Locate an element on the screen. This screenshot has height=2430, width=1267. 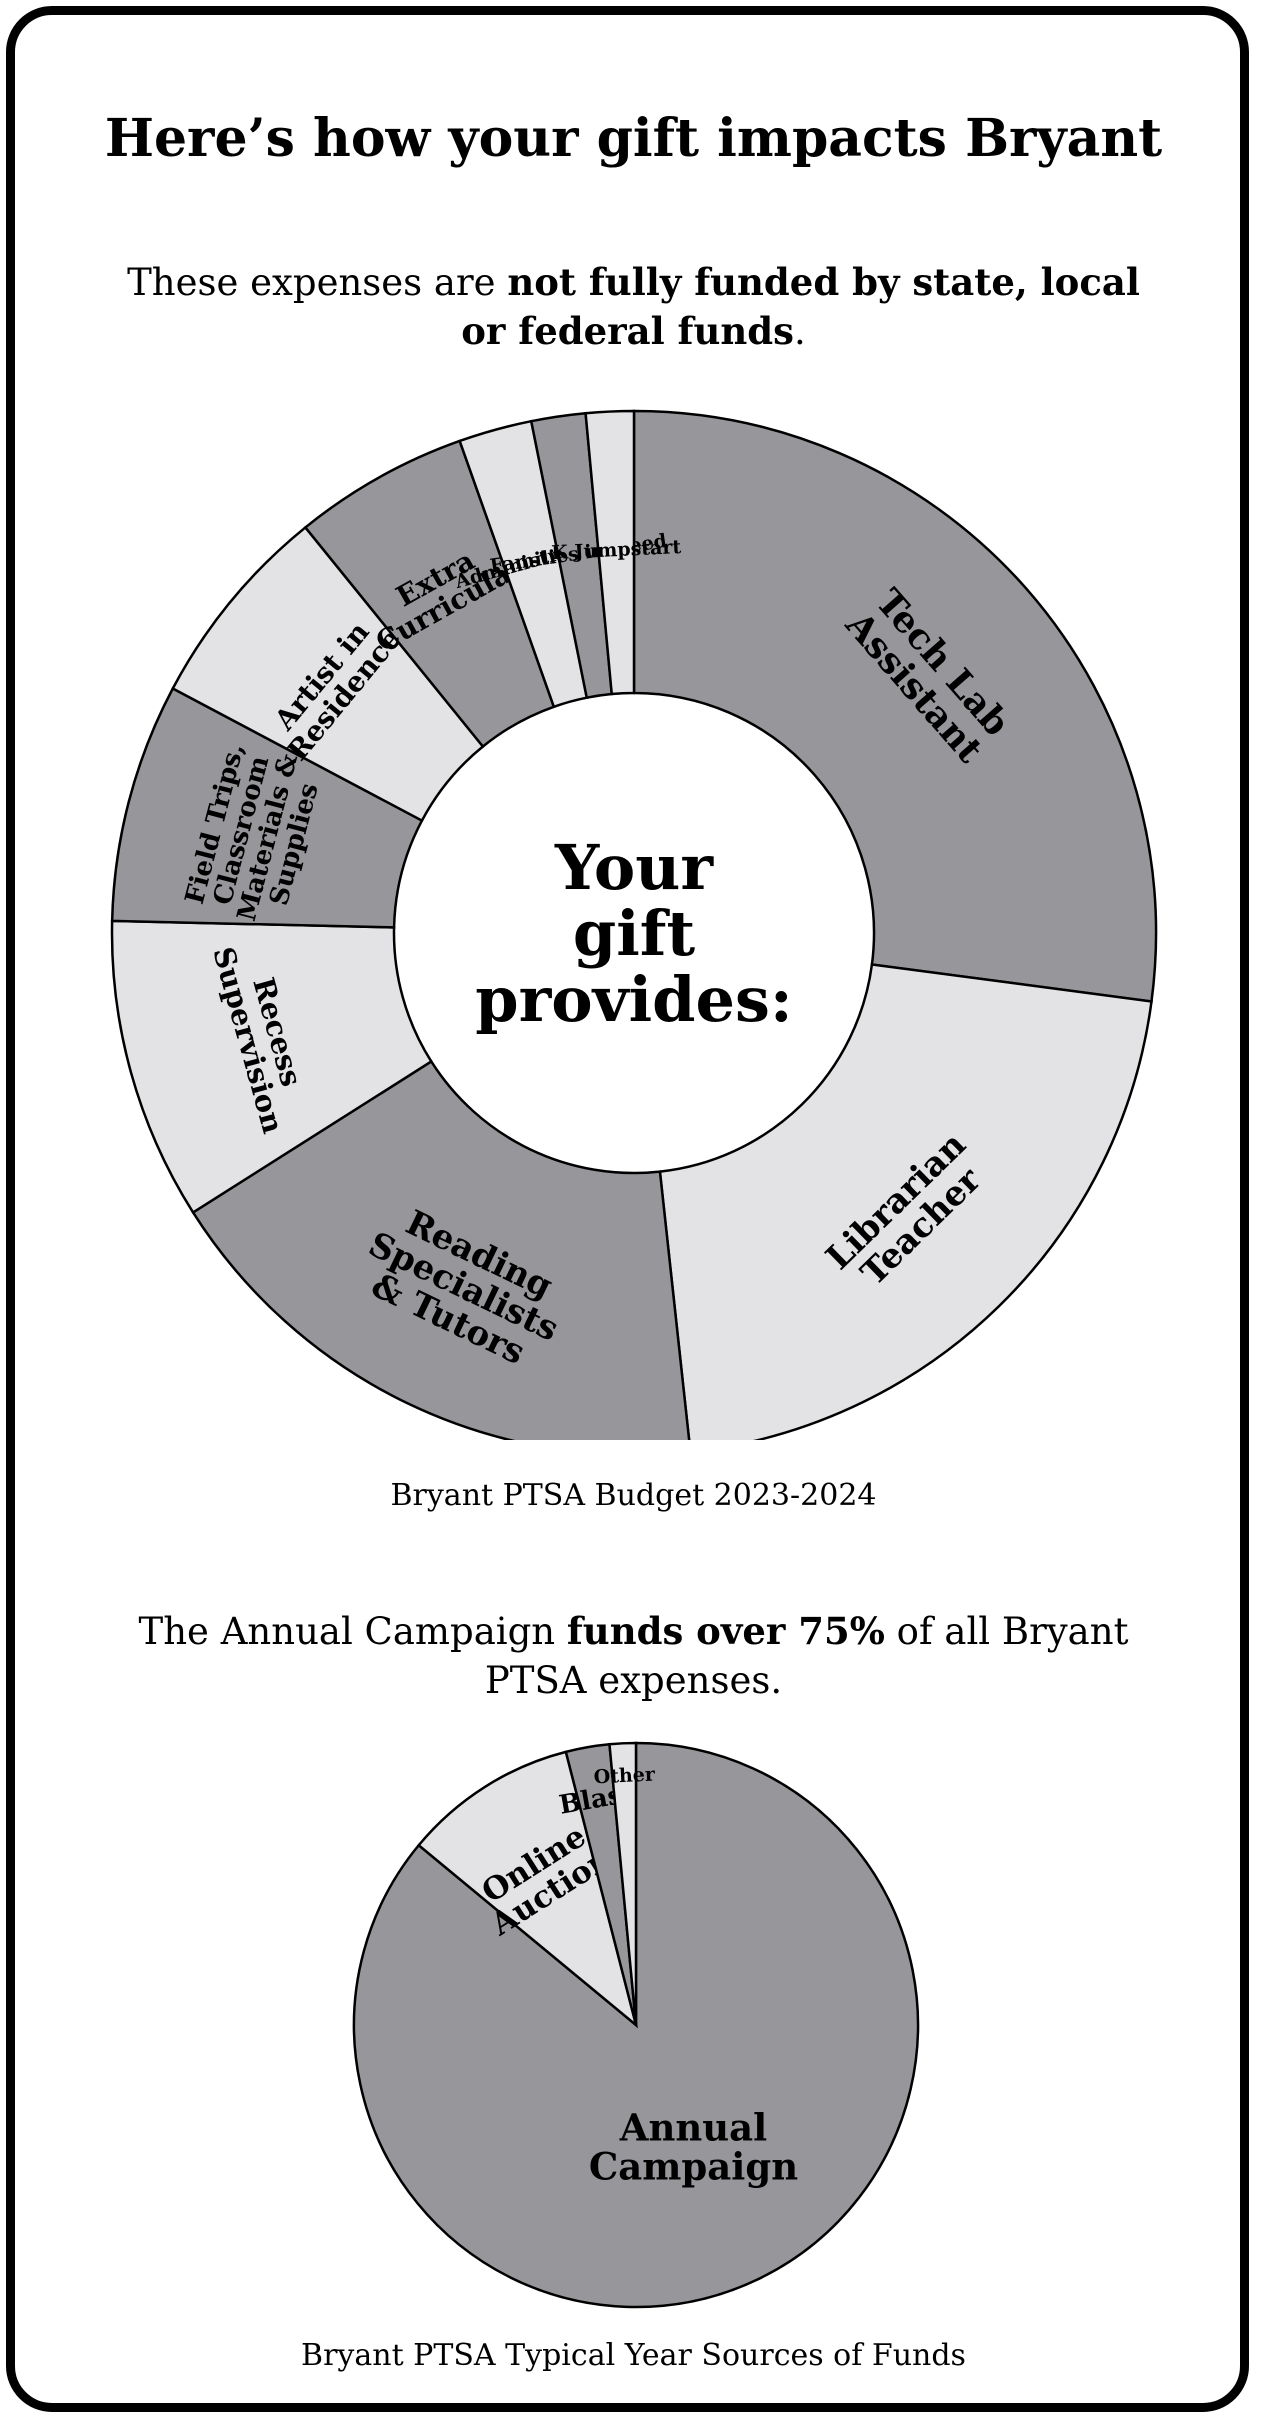
slice-label-line: Campaign is located at coordinates (693, 2167).